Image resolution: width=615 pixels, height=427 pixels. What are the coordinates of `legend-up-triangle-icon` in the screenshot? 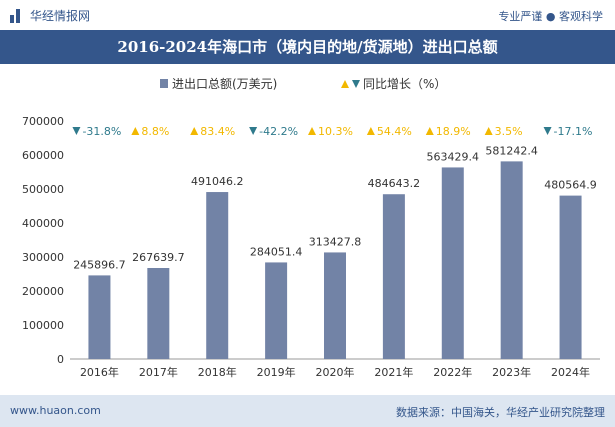 It's located at (345, 84).